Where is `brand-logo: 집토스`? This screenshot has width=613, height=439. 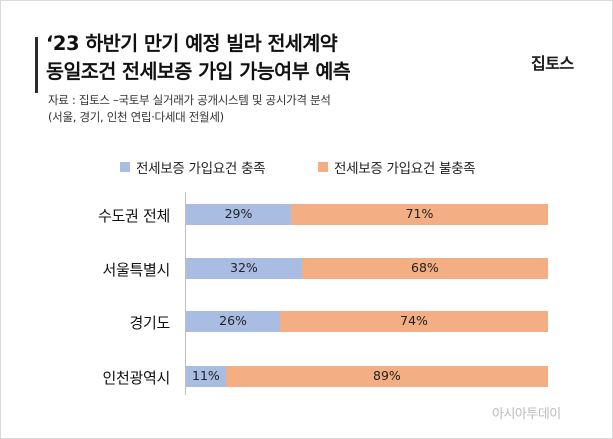 brand-logo: 집토스 is located at coordinates (552, 63).